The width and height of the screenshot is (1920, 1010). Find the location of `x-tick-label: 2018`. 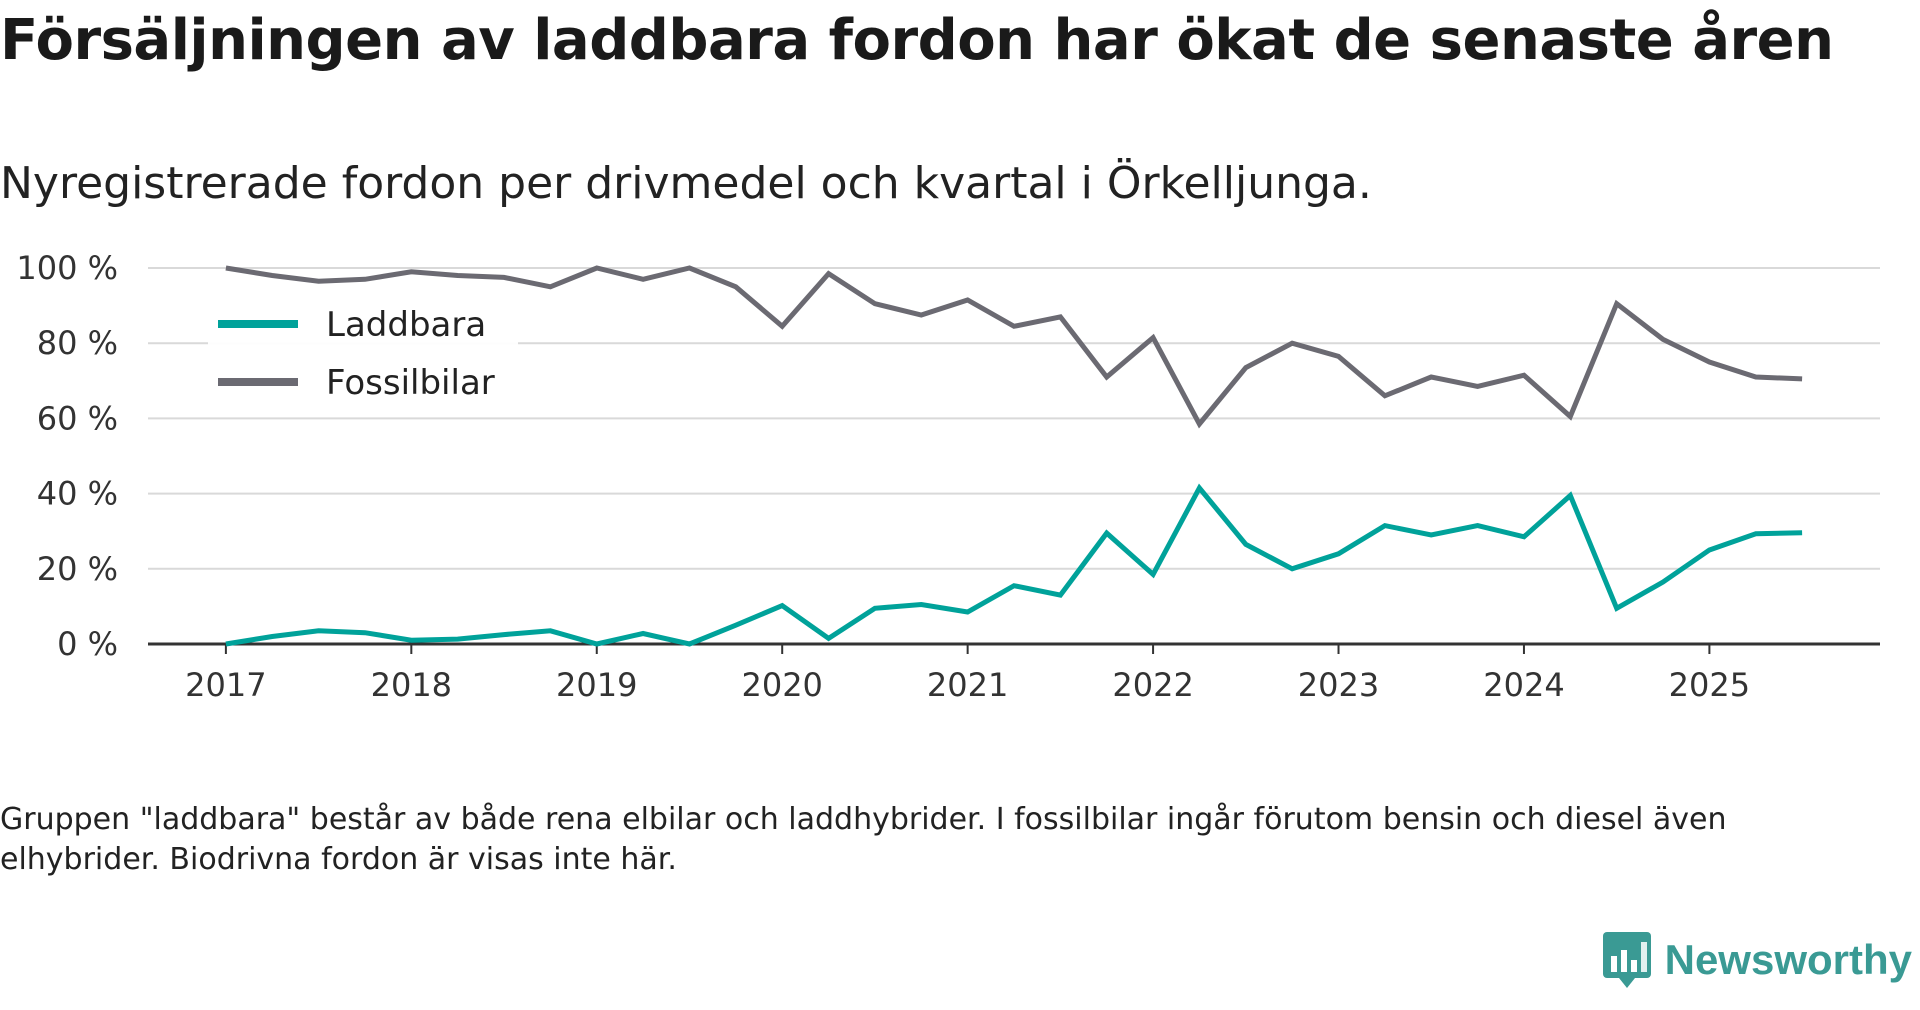

x-tick-label: 2018 is located at coordinates (411, 683).